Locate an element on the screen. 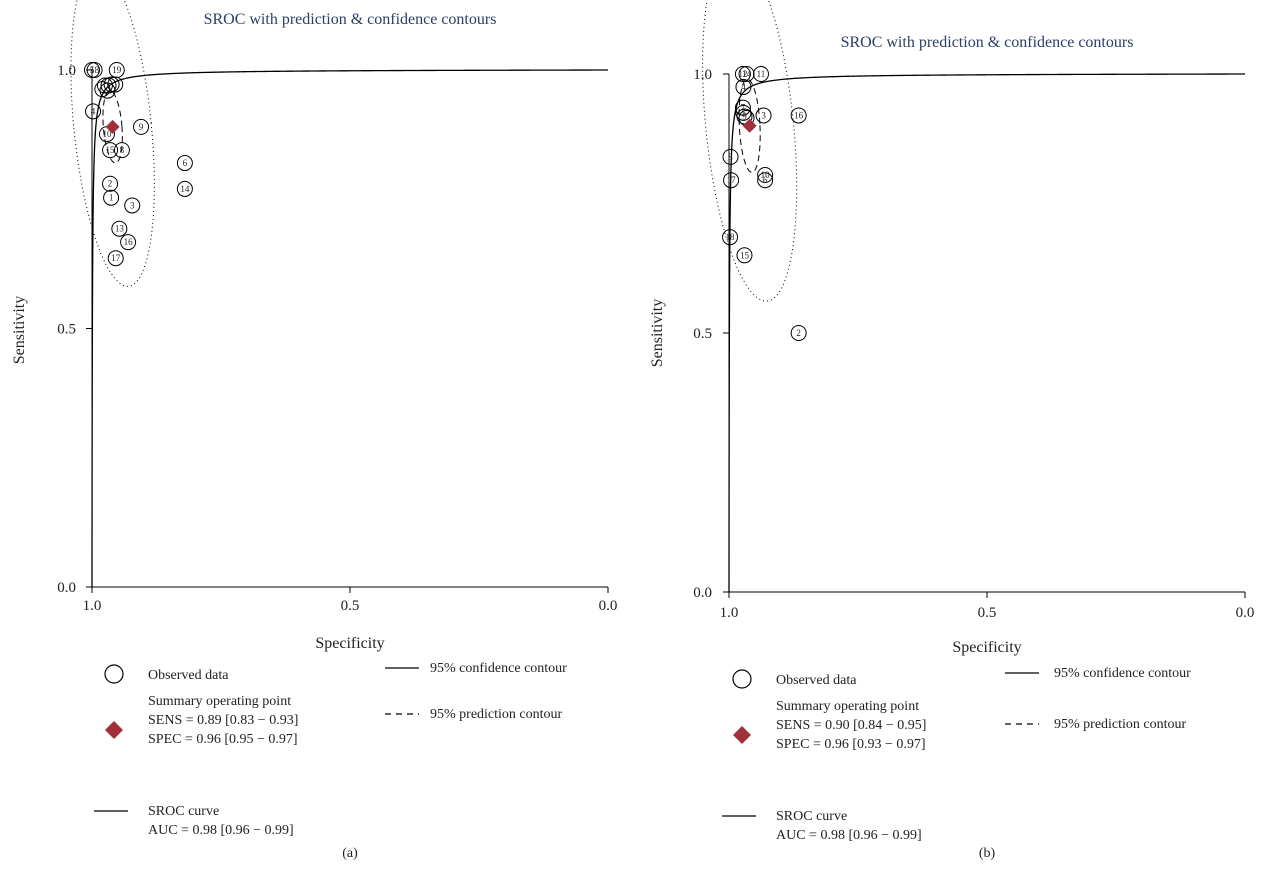 The image size is (1263, 890). legend-sens: SENS = 0.89 [0.83 − 0.93] is located at coordinates (223, 720).